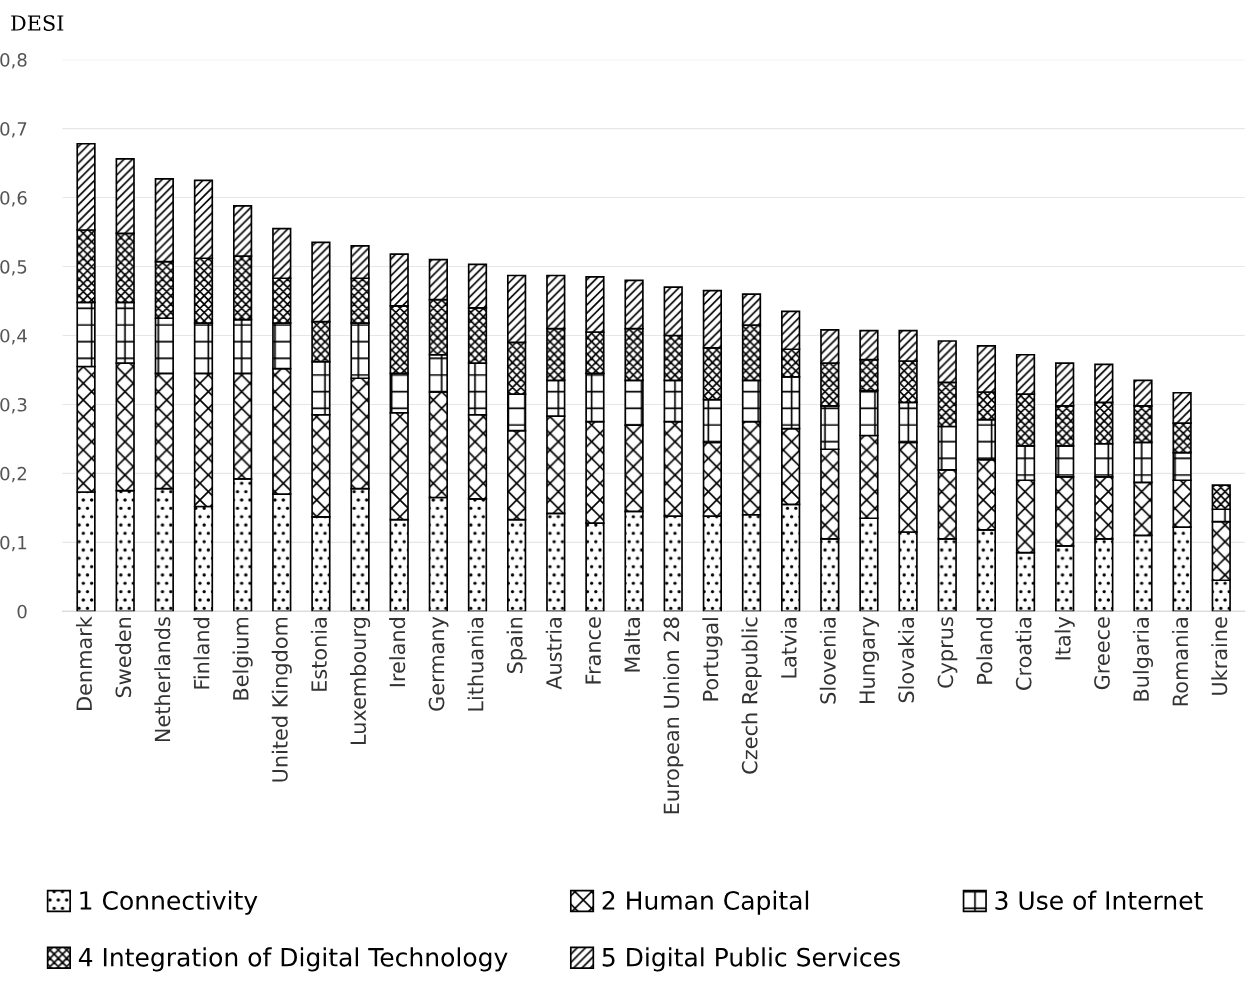 The width and height of the screenshot is (1251, 994). I want to click on x-tick-label: Czech Republic, so click(751, 695).